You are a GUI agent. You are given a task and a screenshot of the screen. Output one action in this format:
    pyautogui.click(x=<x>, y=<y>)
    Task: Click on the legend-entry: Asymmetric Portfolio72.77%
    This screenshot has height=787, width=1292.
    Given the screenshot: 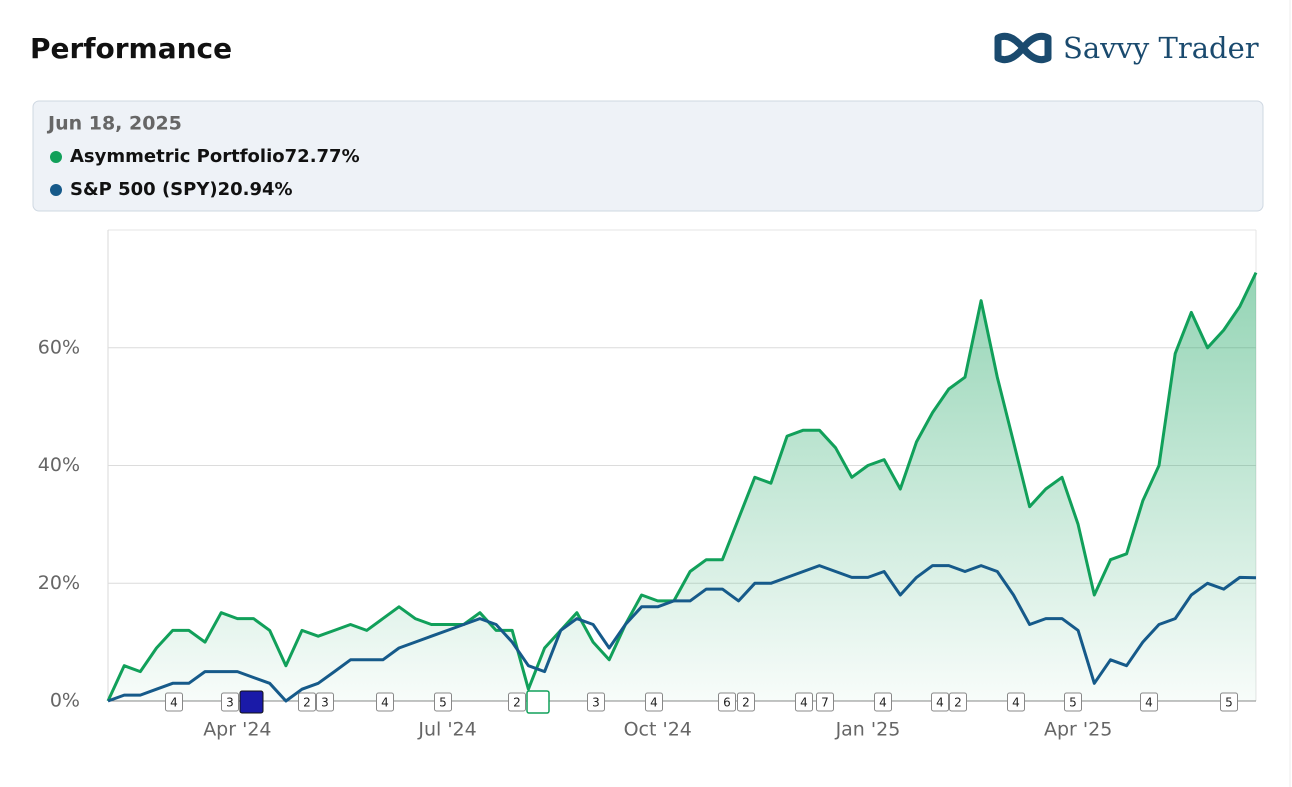 What is the action you would take?
    pyautogui.click(x=215, y=156)
    